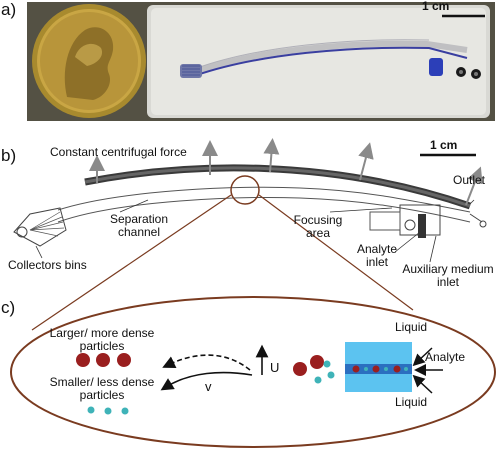 The width and height of the screenshot is (500, 449). Describe the element at coordinates (102, 395) in the screenshot. I see `smaller-particles-label-line2: particles` at that location.